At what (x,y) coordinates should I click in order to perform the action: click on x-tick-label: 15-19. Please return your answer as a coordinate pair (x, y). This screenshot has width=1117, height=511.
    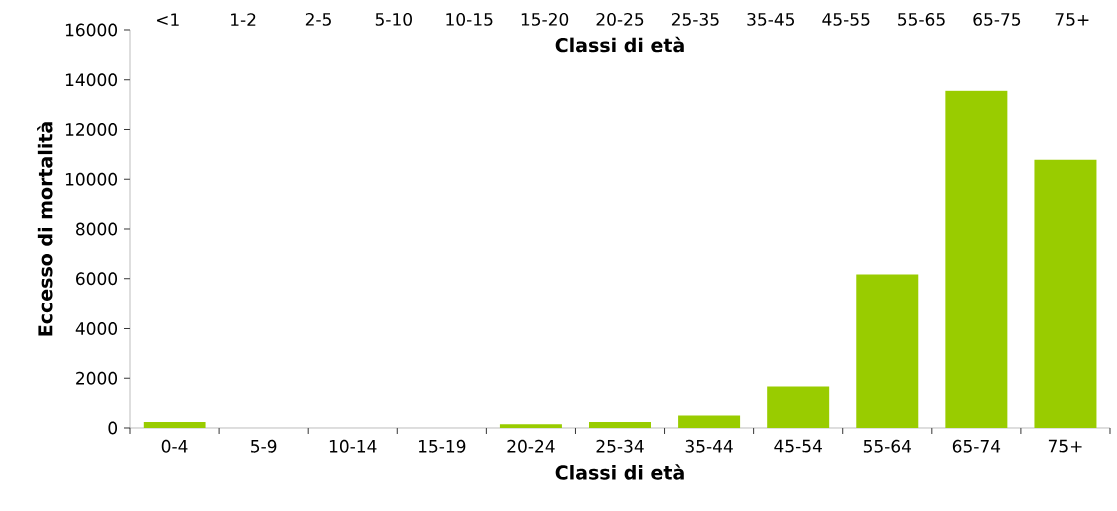
    Looking at the image, I should click on (442, 446).